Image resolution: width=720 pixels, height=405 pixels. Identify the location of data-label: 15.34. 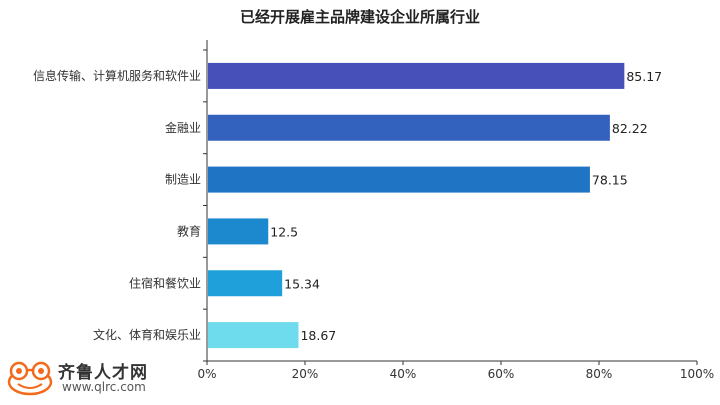
(302, 283).